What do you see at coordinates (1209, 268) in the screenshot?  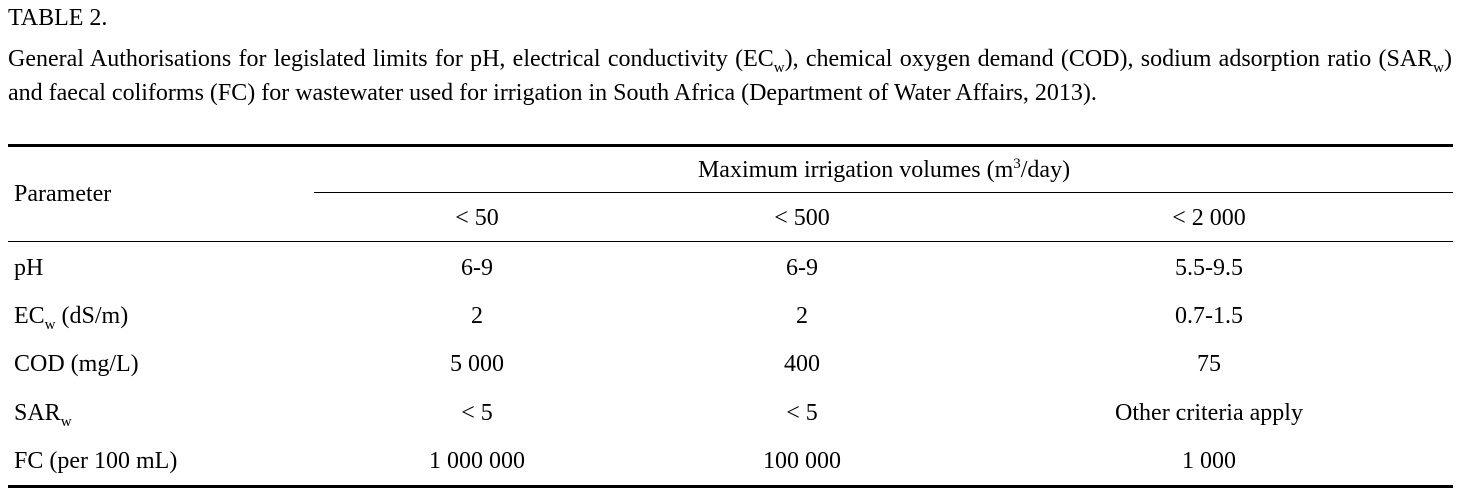 I see `table-cell: 5.5-9.5` at bounding box center [1209, 268].